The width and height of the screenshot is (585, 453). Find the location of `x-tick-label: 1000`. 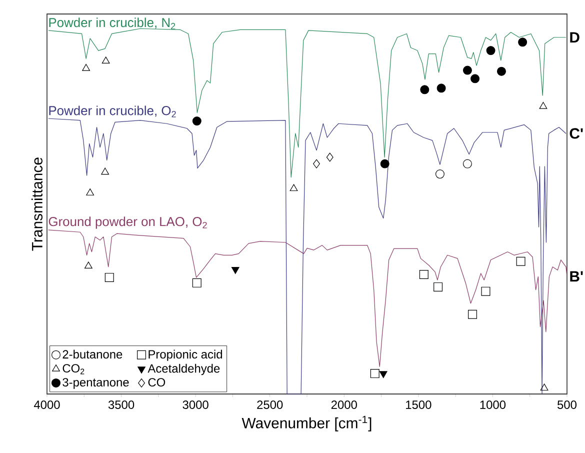

x-tick-label: 1000 is located at coordinates (493, 404).